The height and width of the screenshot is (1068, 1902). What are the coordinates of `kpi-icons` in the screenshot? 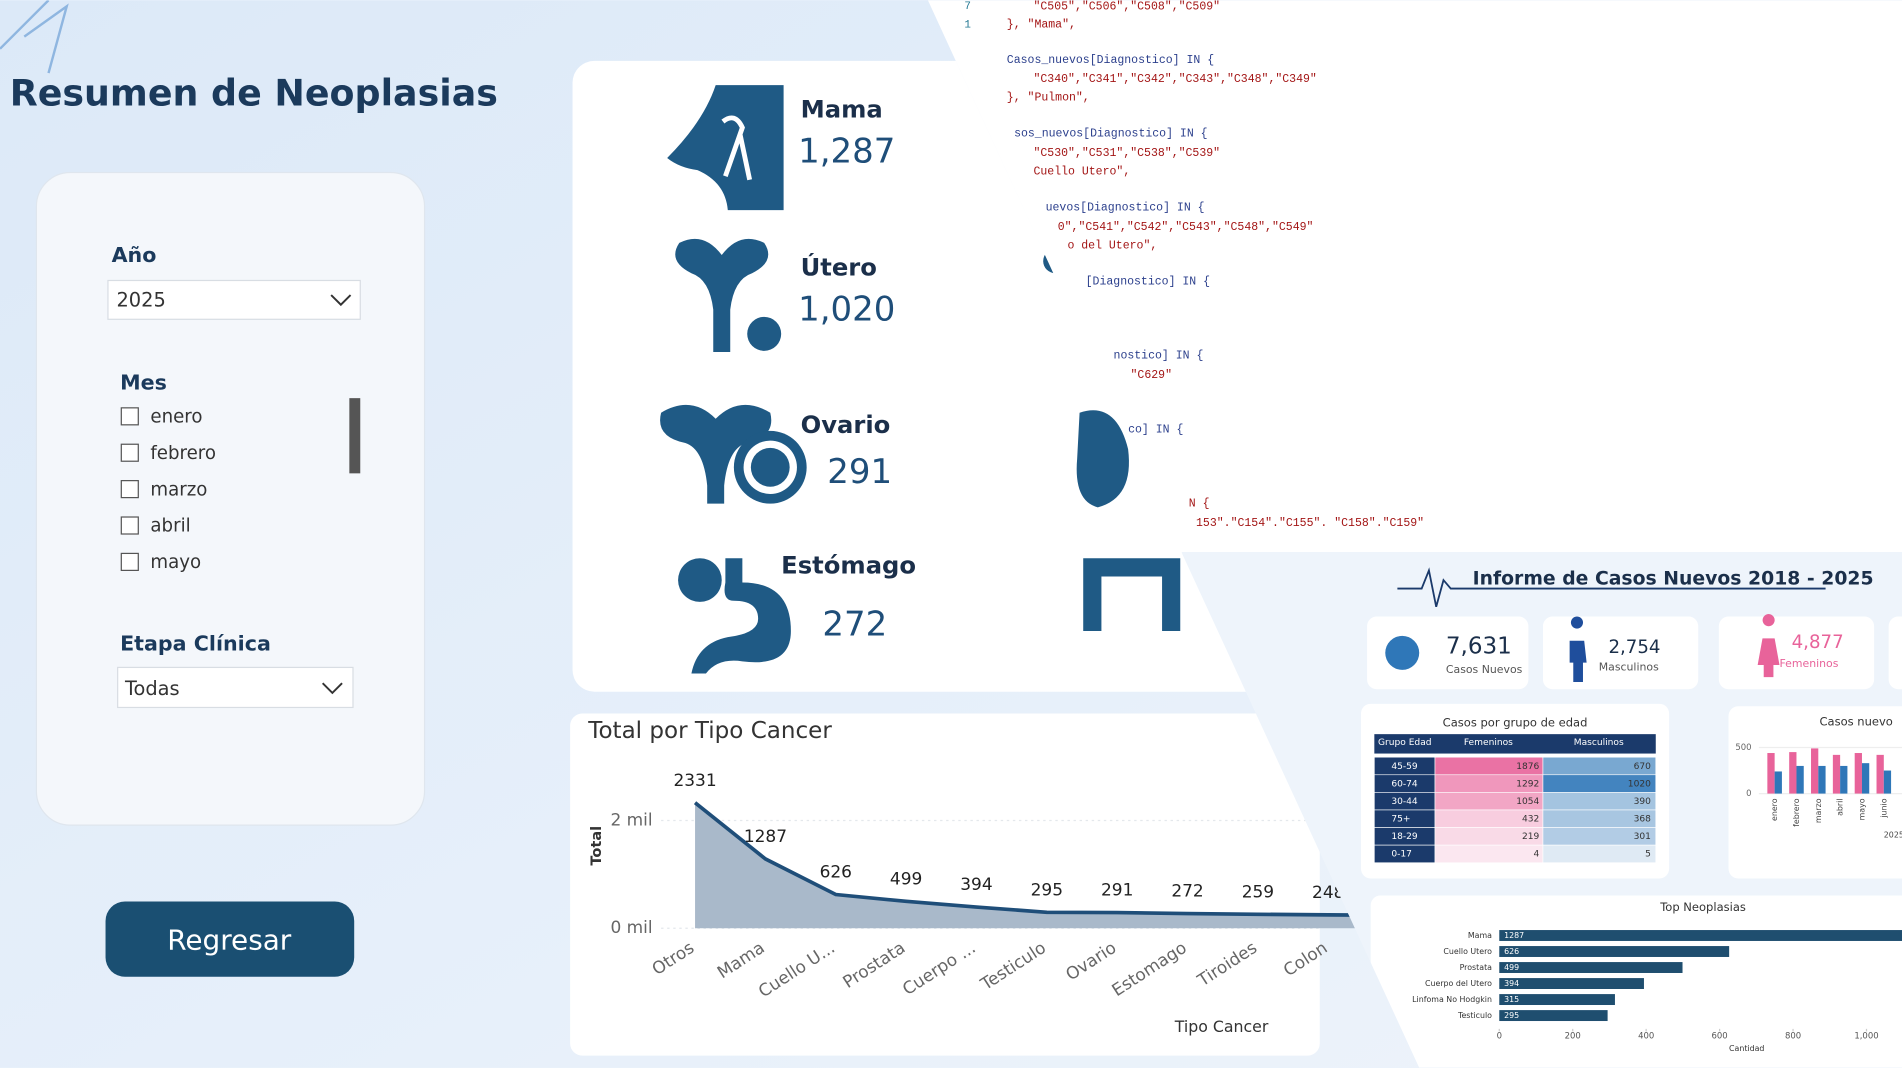 It's located at (1582, 648).